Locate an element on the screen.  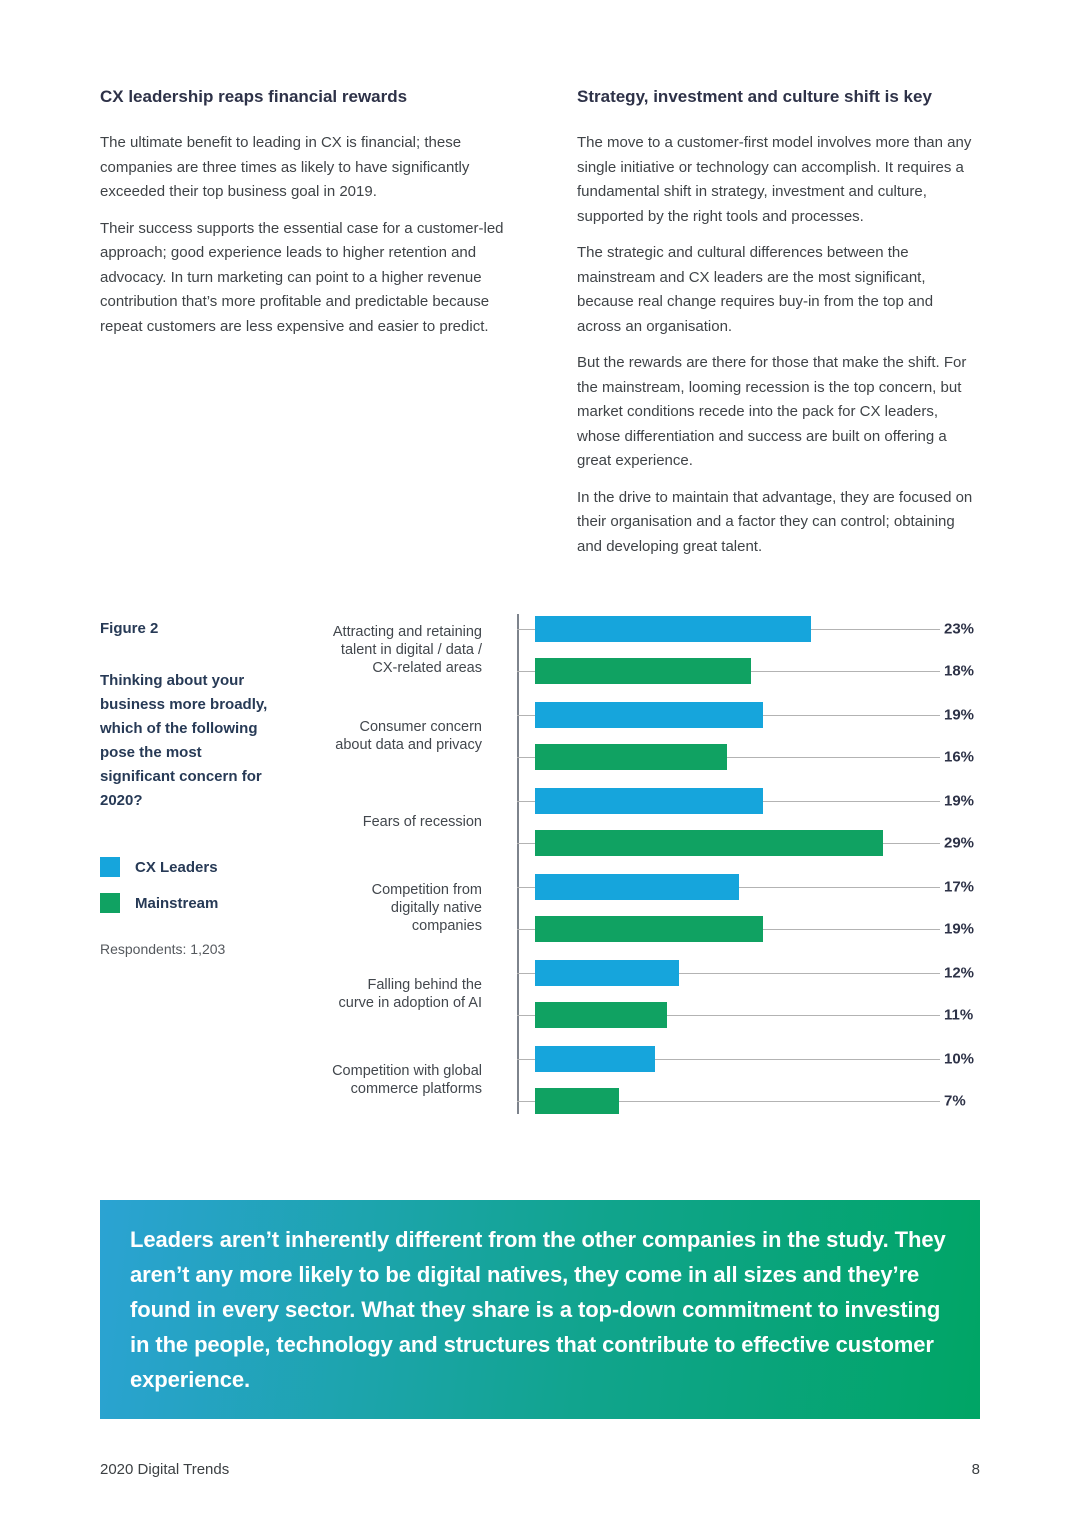
figure-label: Figure 2 is located at coordinates (129, 628).